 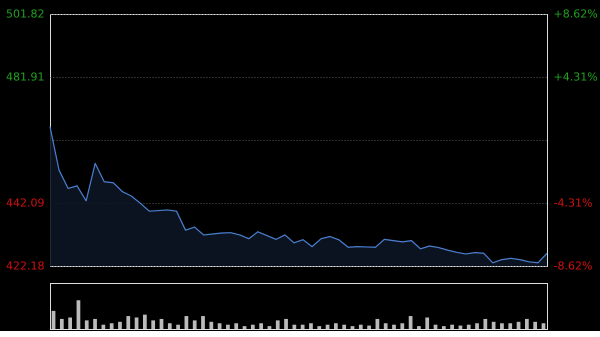 I want to click on y-tick-label: 481.91, so click(x=25, y=77).